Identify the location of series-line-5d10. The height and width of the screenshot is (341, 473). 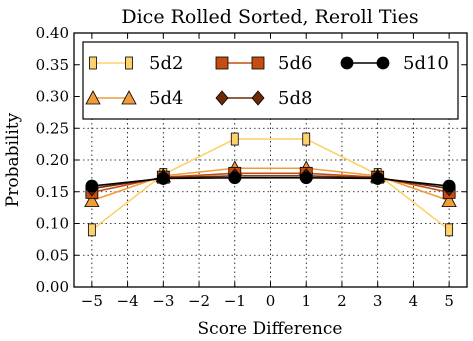
(270, 181).